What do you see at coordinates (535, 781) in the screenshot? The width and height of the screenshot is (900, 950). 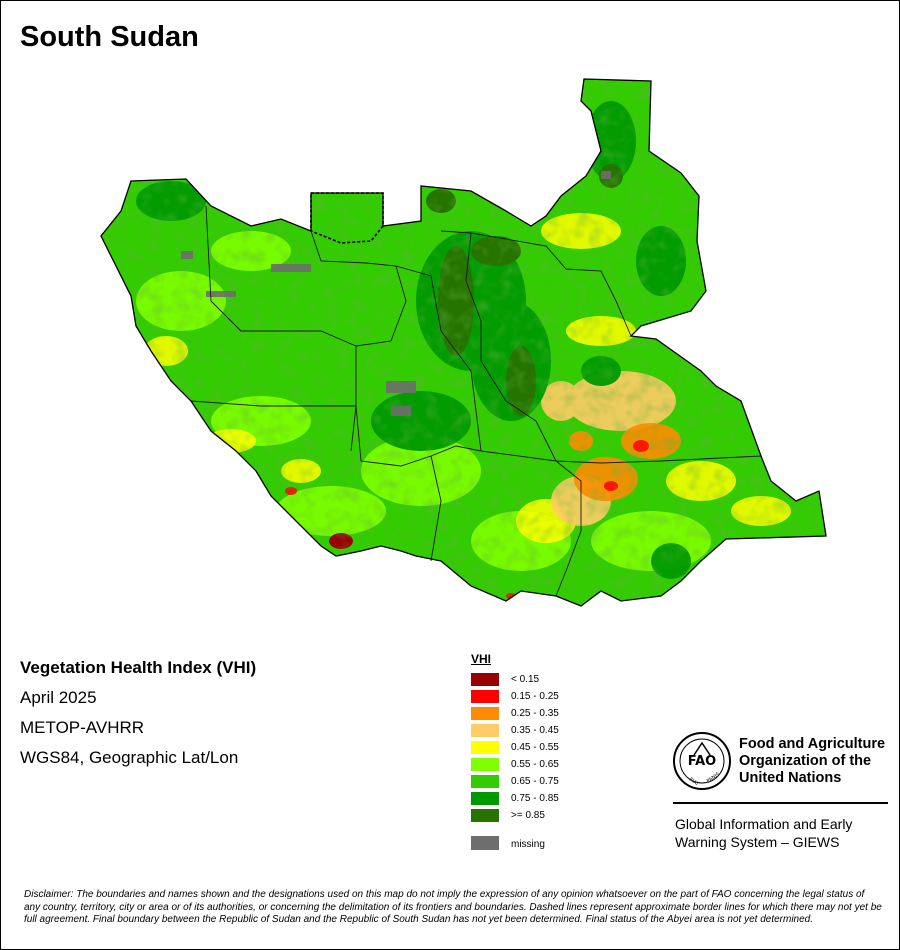 I see `legend-label: 0.65 - 0.75` at bounding box center [535, 781].